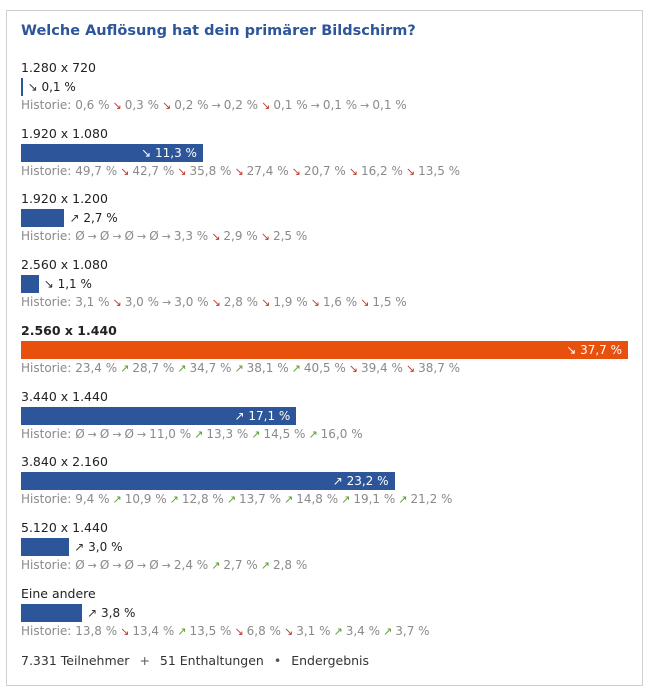  I want to click on bar-value-label: ↗ 17,1 %, so click(158, 416).